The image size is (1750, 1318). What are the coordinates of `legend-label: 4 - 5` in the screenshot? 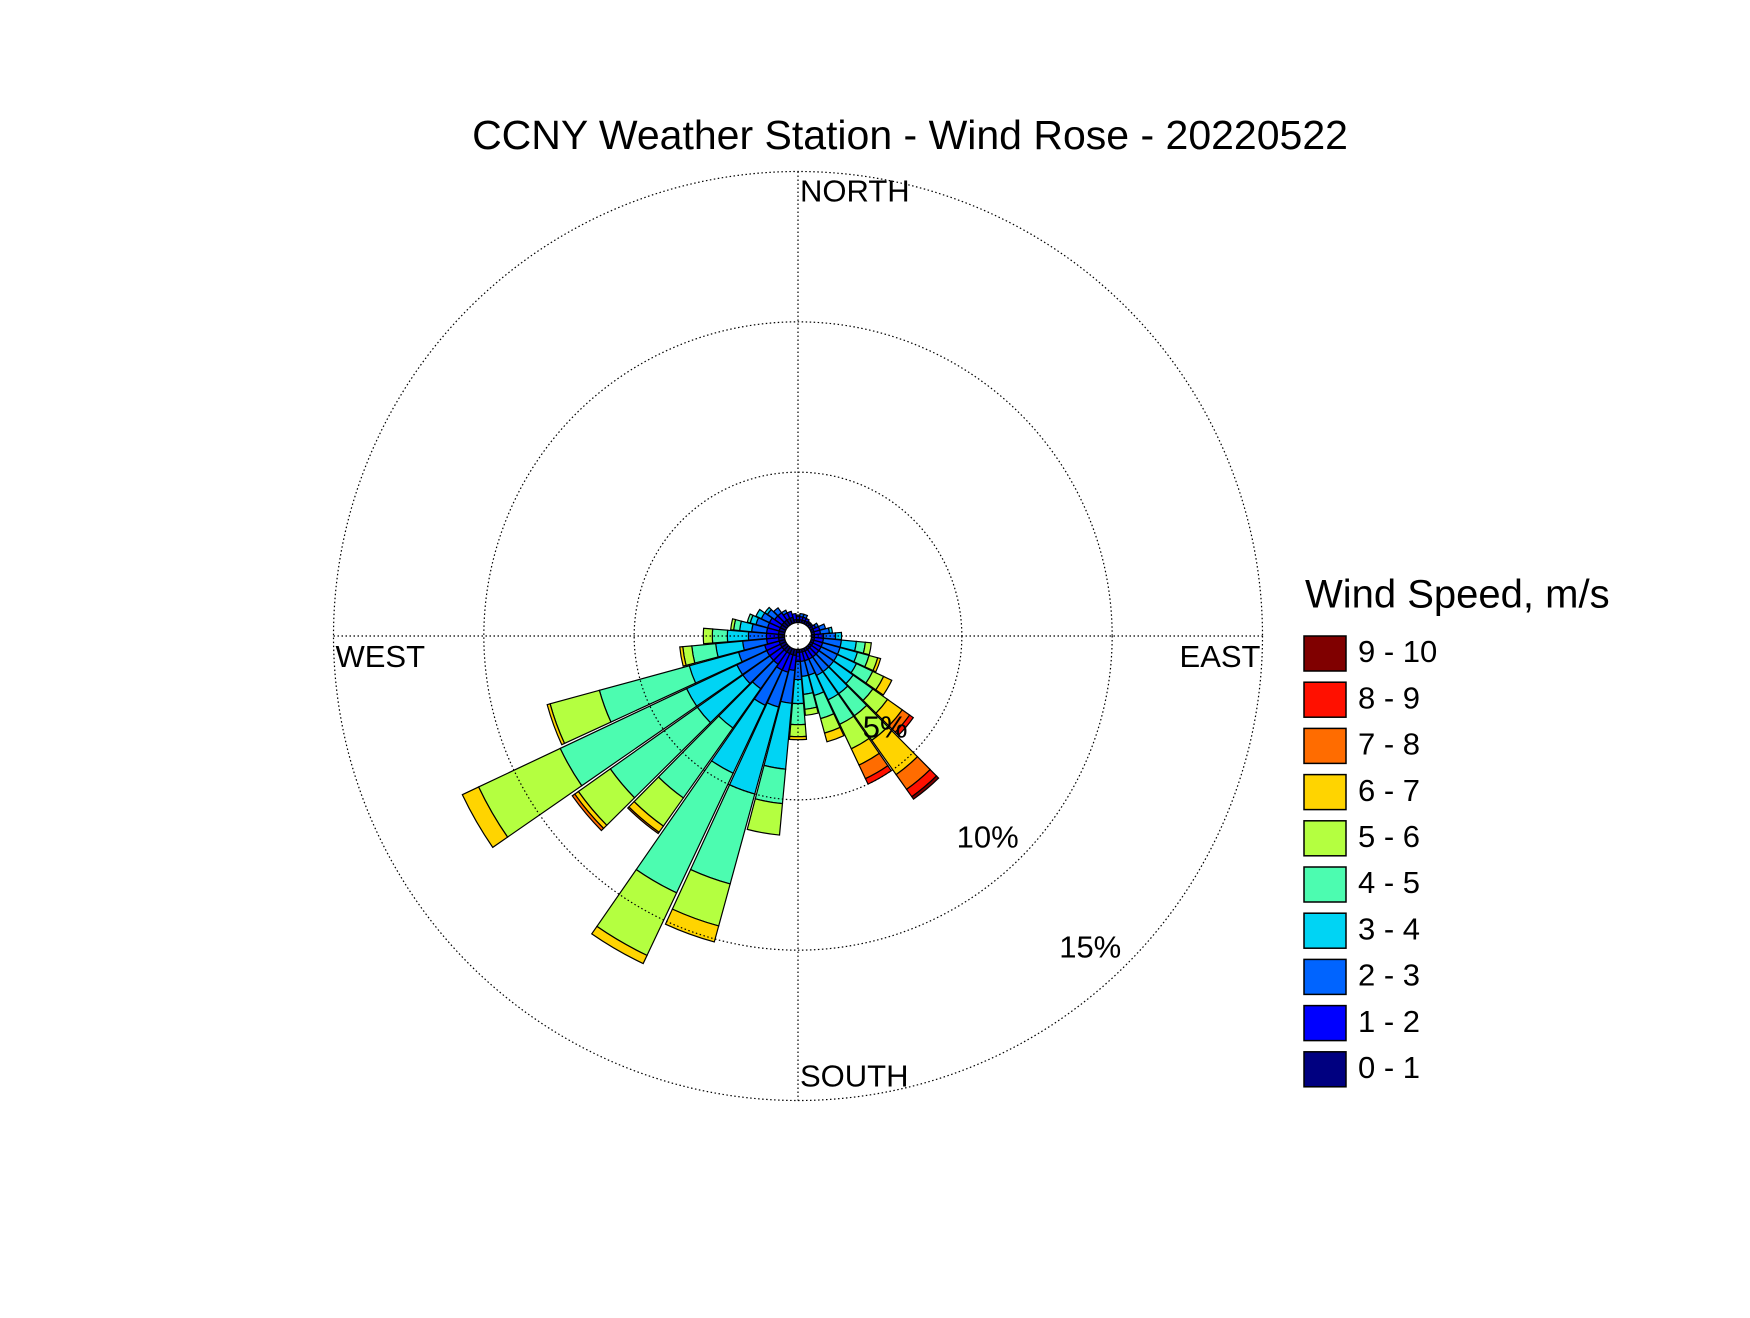 It's located at (1389, 882).